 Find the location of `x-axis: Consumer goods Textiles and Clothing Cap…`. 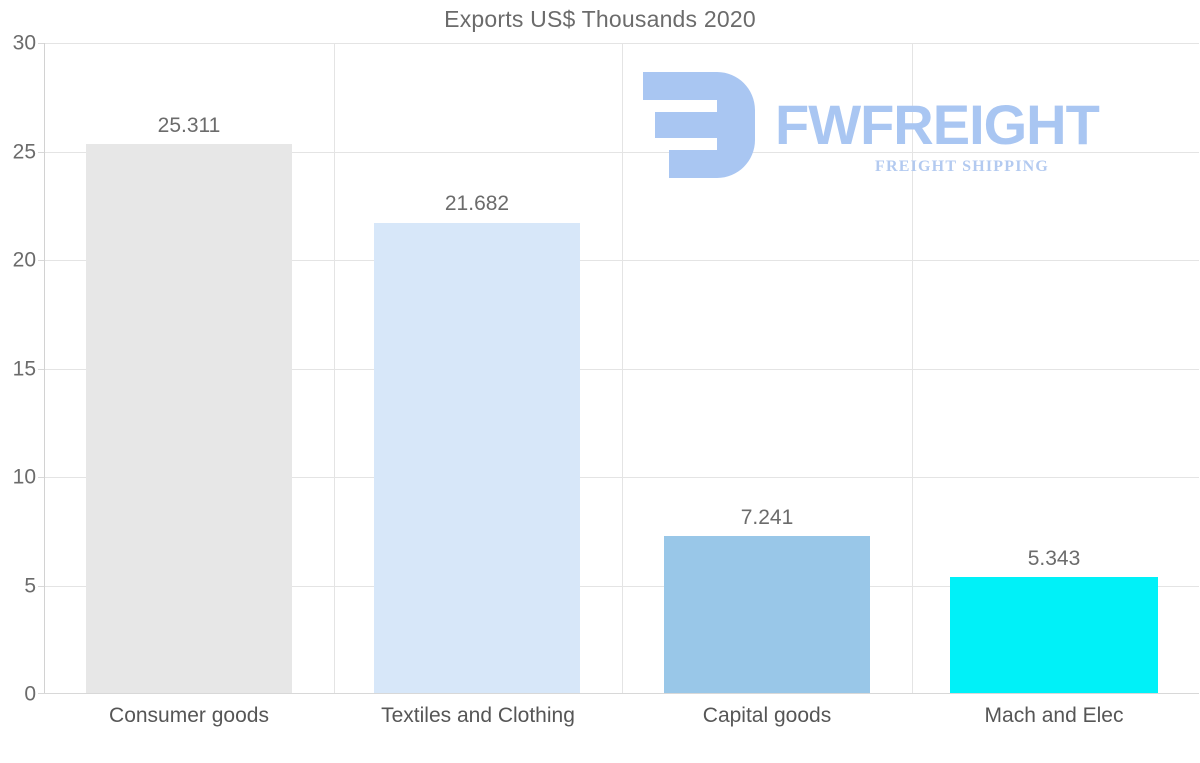

x-axis: Consumer goods Textiles and Clothing Cap… is located at coordinates (621, 722).